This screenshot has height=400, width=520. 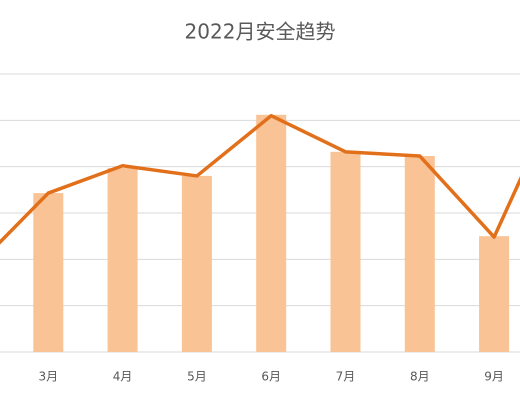 I want to click on chart-title: 2022月安全趋势, so click(x=260, y=32).